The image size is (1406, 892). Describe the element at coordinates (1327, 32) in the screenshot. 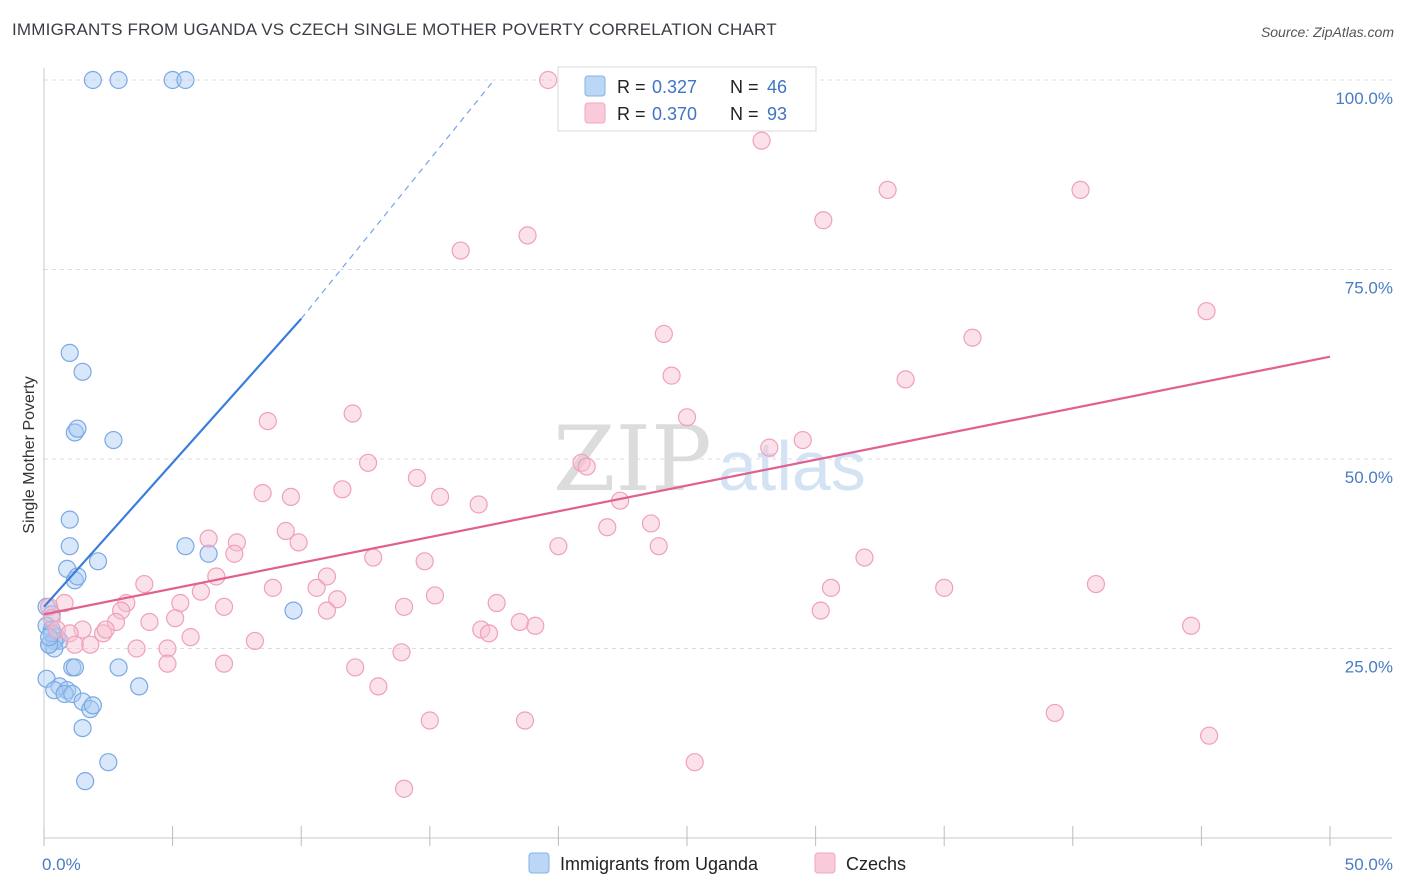

I see `source-label: Source: ZipAtlas.com` at that location.